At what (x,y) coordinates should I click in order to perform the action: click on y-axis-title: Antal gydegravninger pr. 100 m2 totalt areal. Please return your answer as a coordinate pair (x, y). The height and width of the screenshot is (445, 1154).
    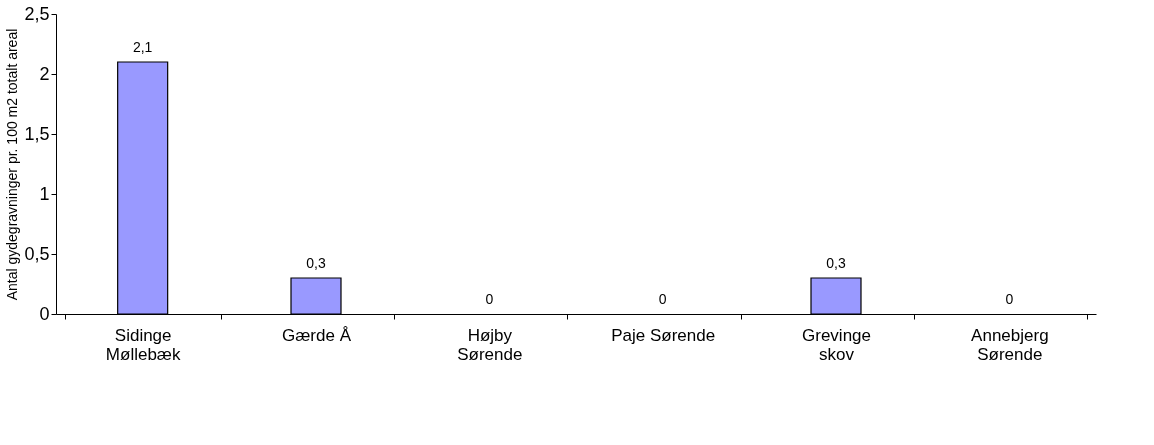
    Looking at the image, I should click on (12, 164).